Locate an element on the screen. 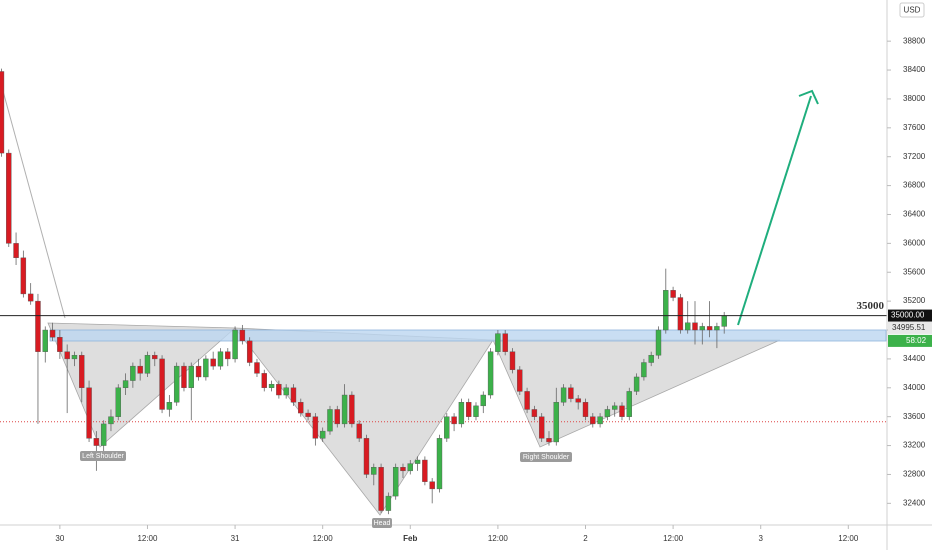  x-tick-label: 31 is located at coordinates (235, 538).